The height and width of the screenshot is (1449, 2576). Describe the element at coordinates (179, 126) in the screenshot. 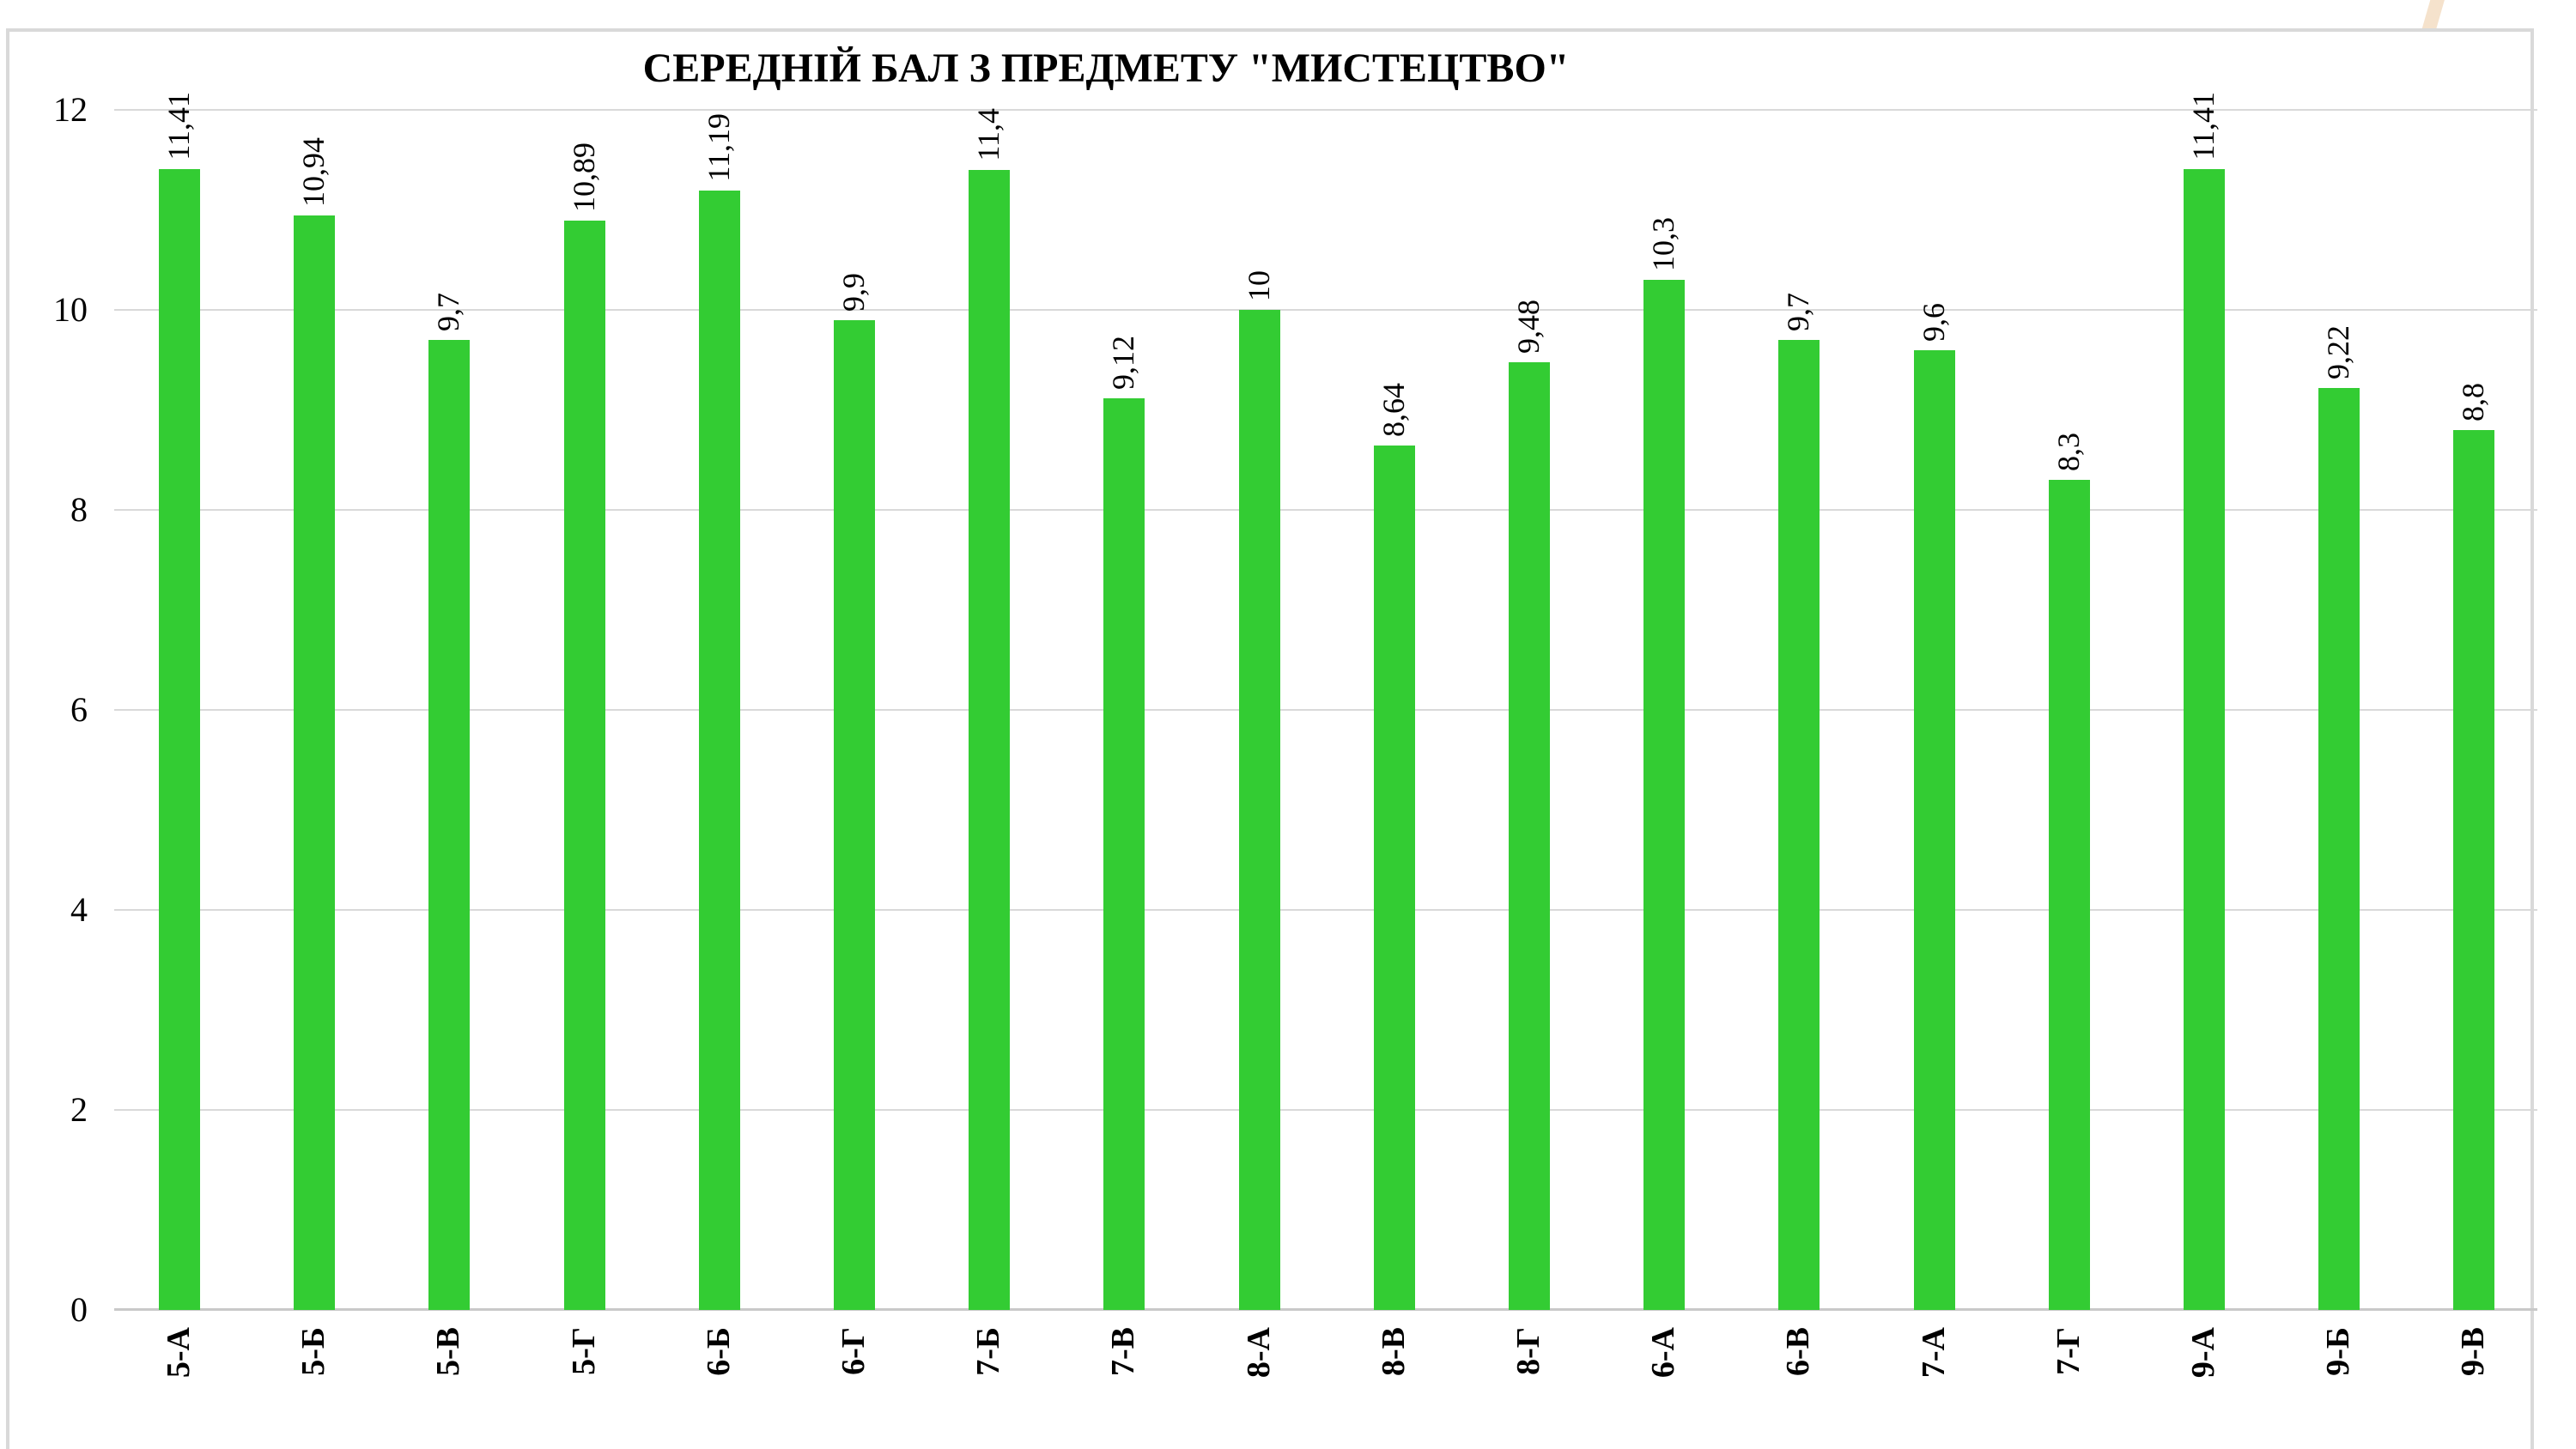

I see `value-label-5-А: 11,41` at that location.